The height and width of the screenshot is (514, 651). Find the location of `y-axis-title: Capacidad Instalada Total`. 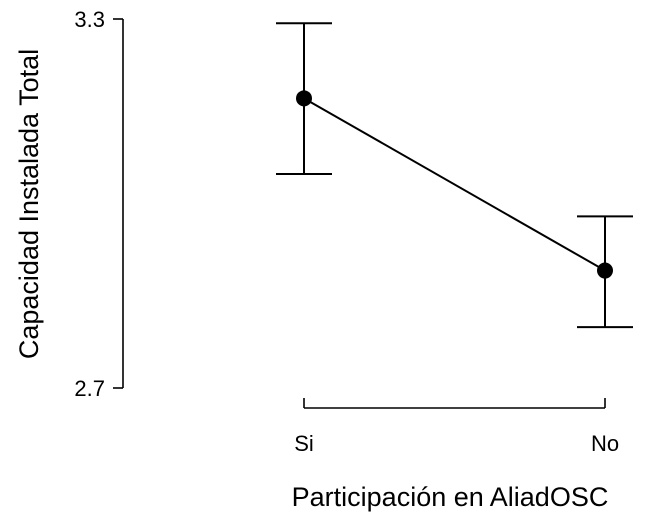

y-axis-title: Capacidad Instalada Total is located at coordinates (29, 204).